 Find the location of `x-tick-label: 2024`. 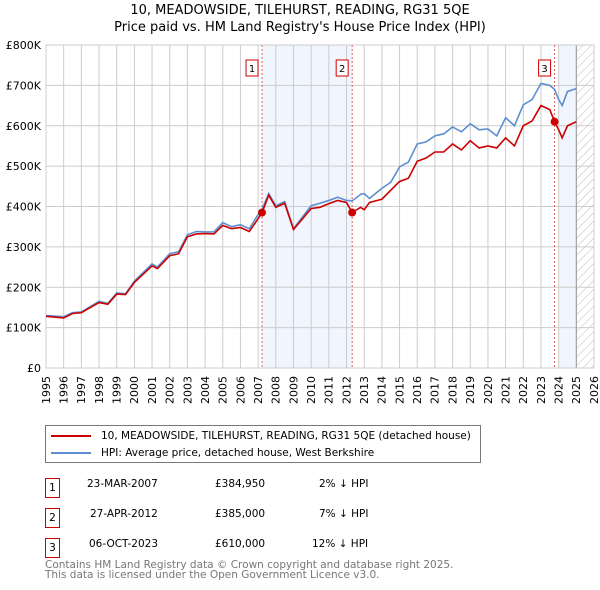

x-tick-label: 2024 is located at coordinates (558, 390).